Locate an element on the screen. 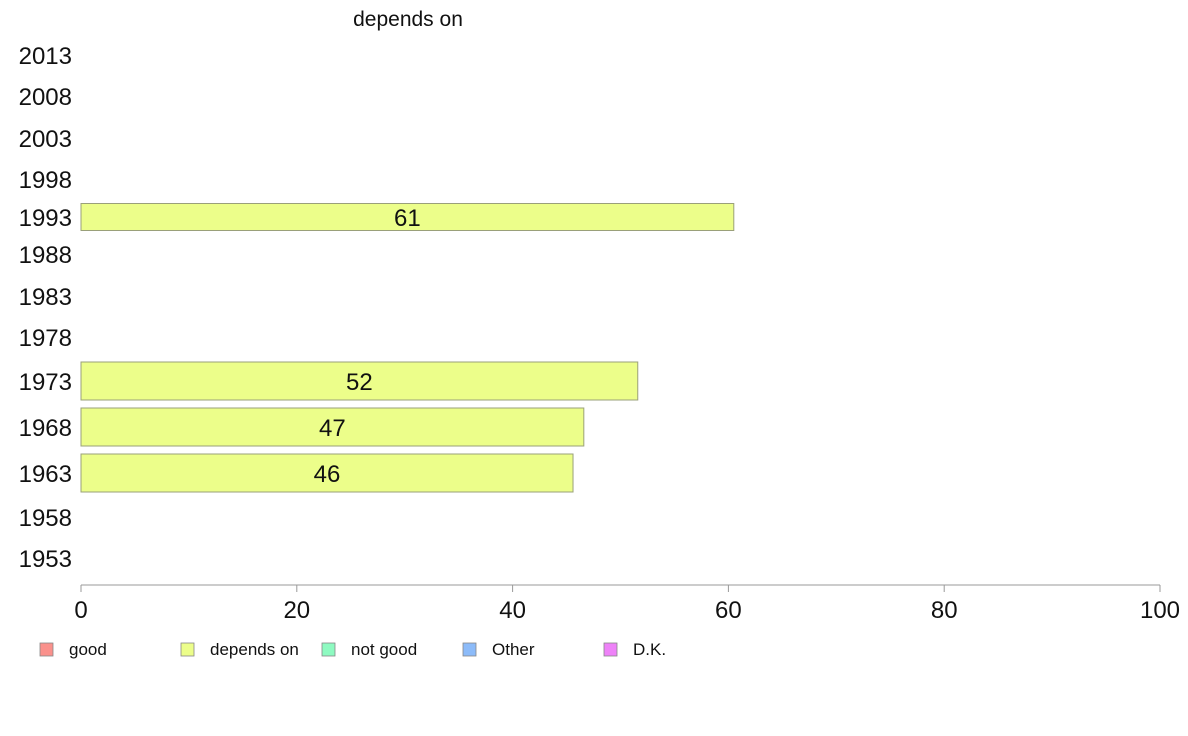  category-label: 2008 is located at coordinates (45, 97).